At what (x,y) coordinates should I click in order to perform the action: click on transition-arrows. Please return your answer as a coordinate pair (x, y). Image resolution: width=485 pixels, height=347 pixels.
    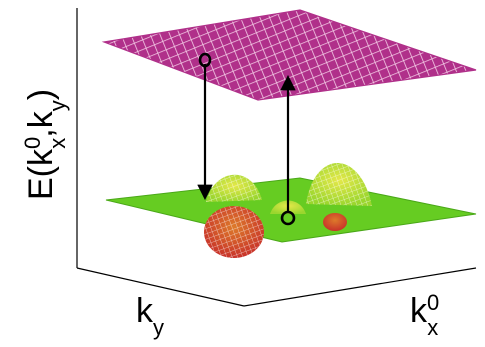
    Looking at the image, I should click on (246, 138).